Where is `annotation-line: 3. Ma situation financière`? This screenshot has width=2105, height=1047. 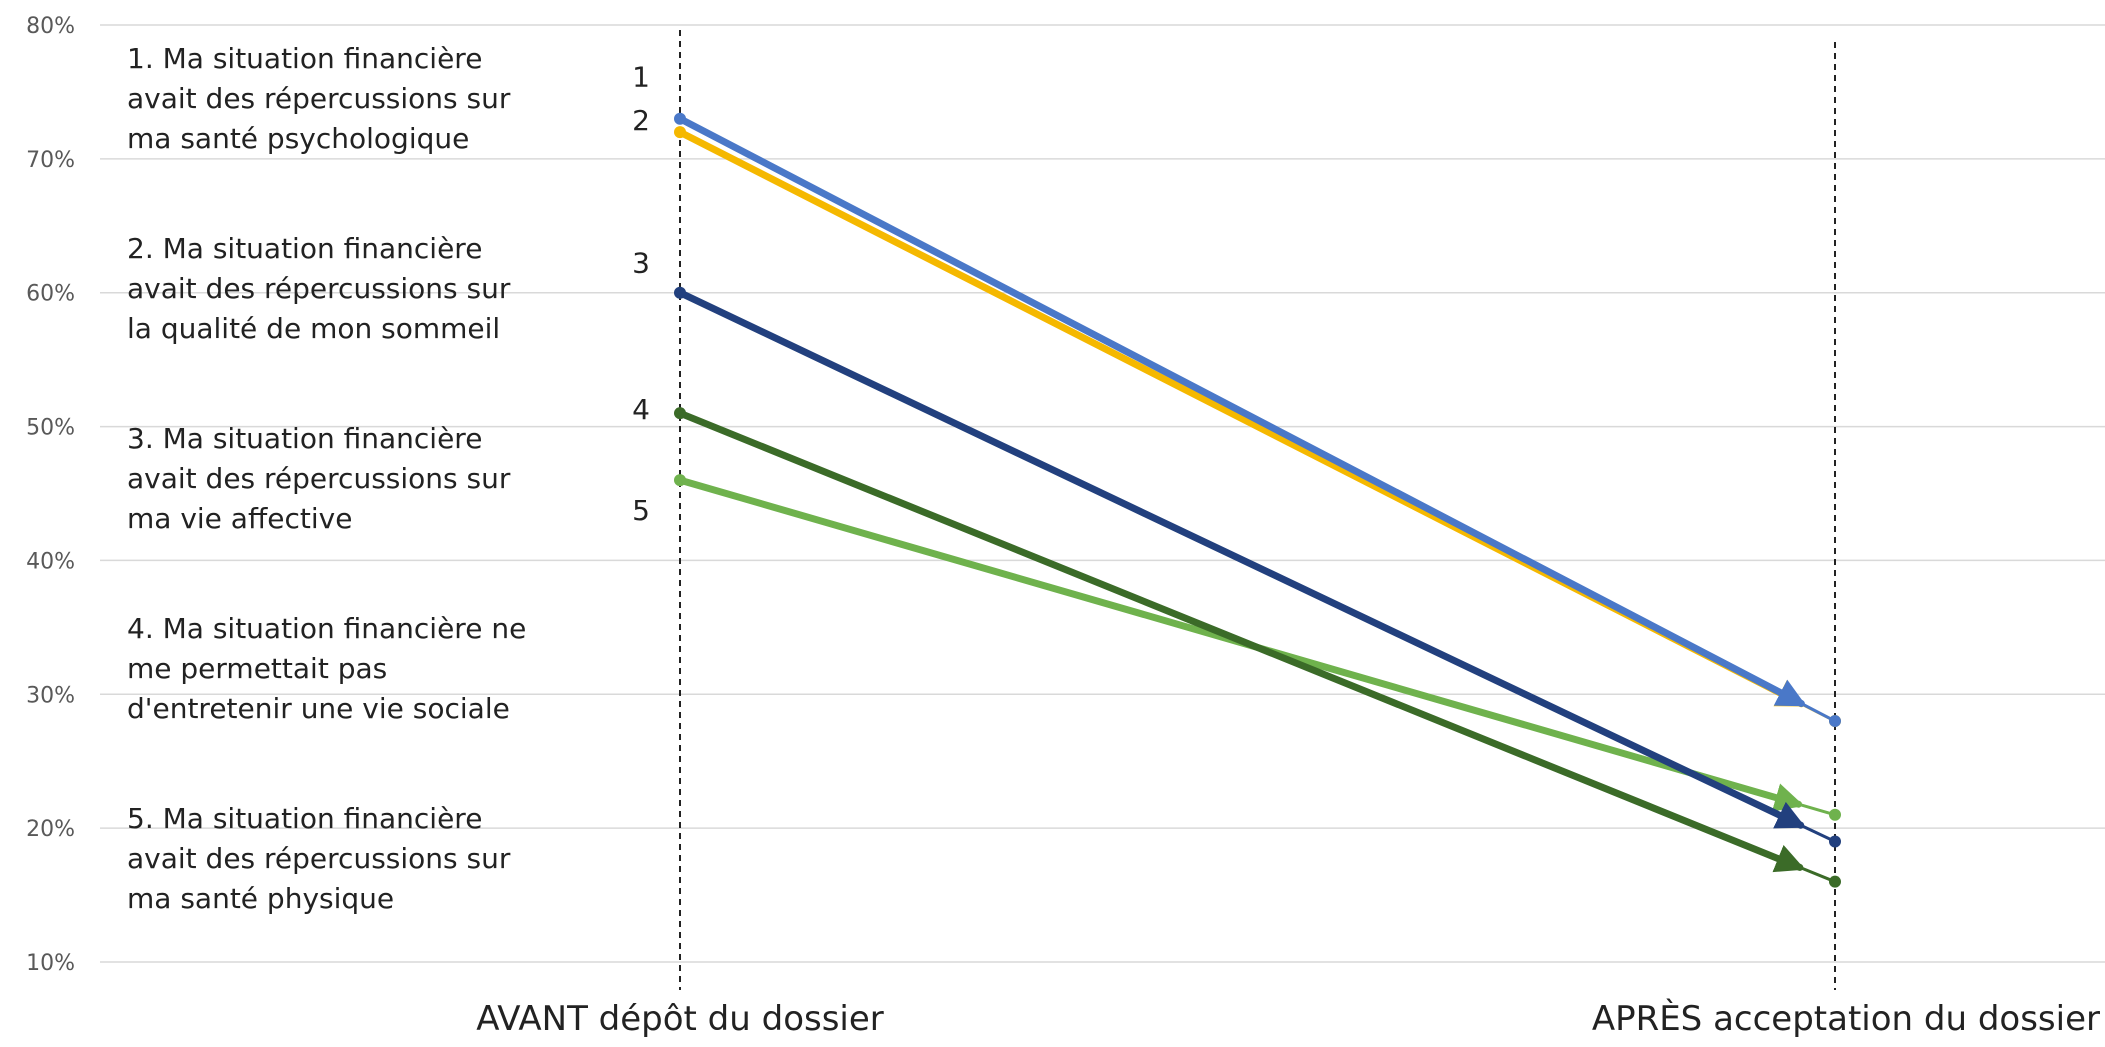
annotation-line: 3. Ma situation financière is located at coordinates (304, 438).